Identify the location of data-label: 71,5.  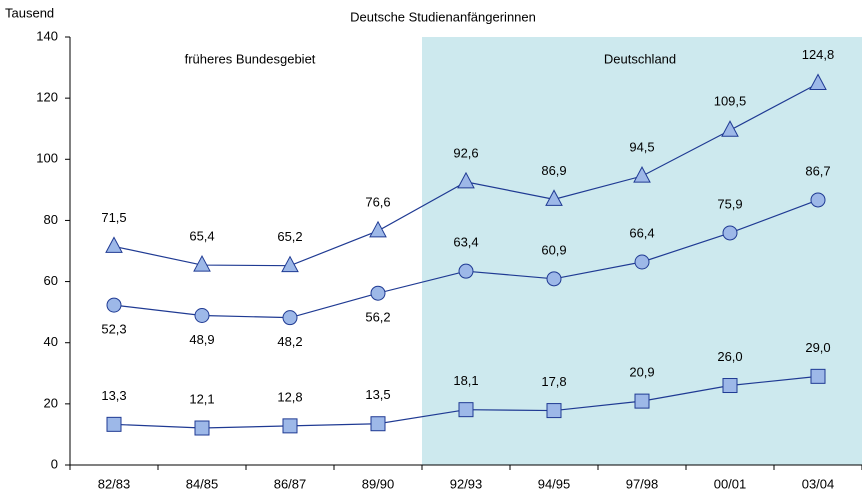
(113, 217).